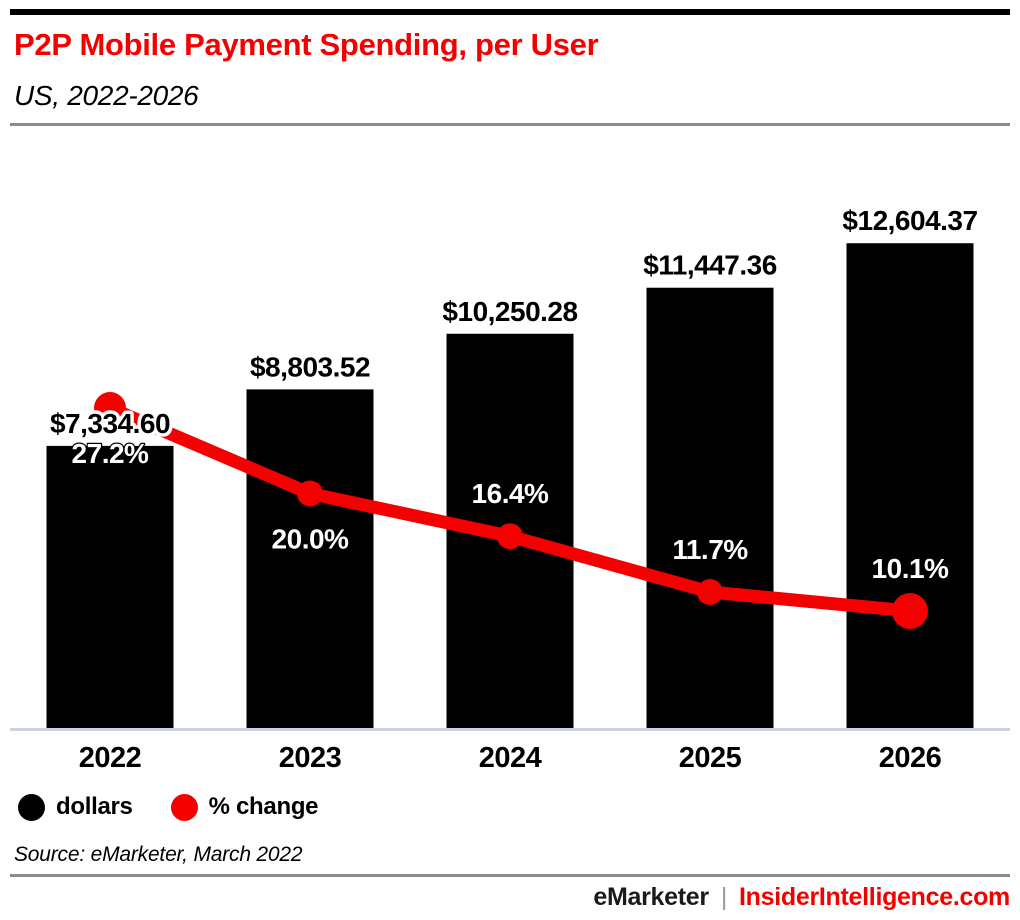 The height and width of the screenshot is (920, 1020). What do you see at coordinates (106, 95) in the screenshot?
I see `page-subtitle: US, 2022-2026` at bounding box center [106, 95].